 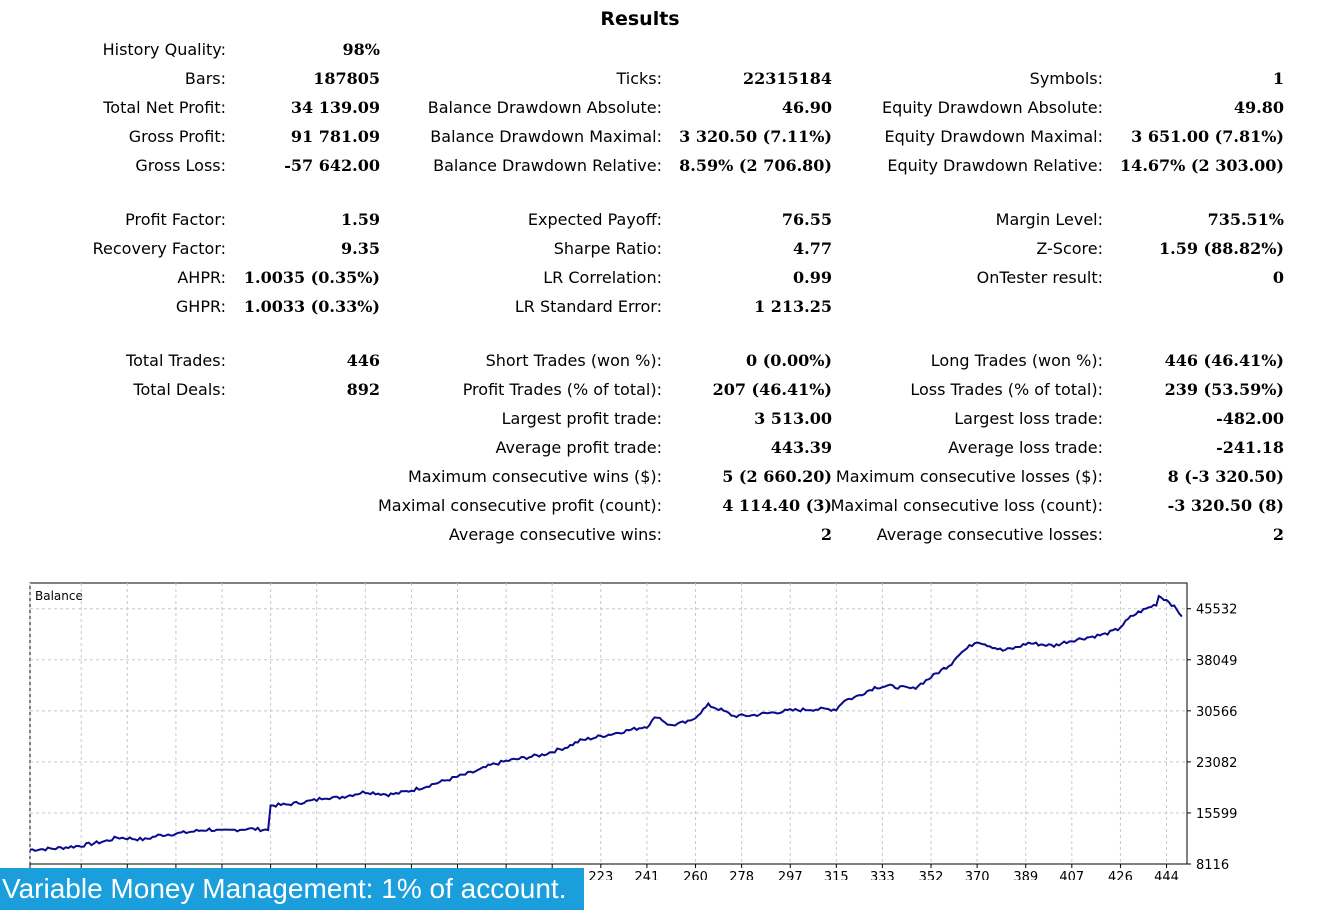 I want to click on x-tick-label: 352, so click(x=931, y=875).